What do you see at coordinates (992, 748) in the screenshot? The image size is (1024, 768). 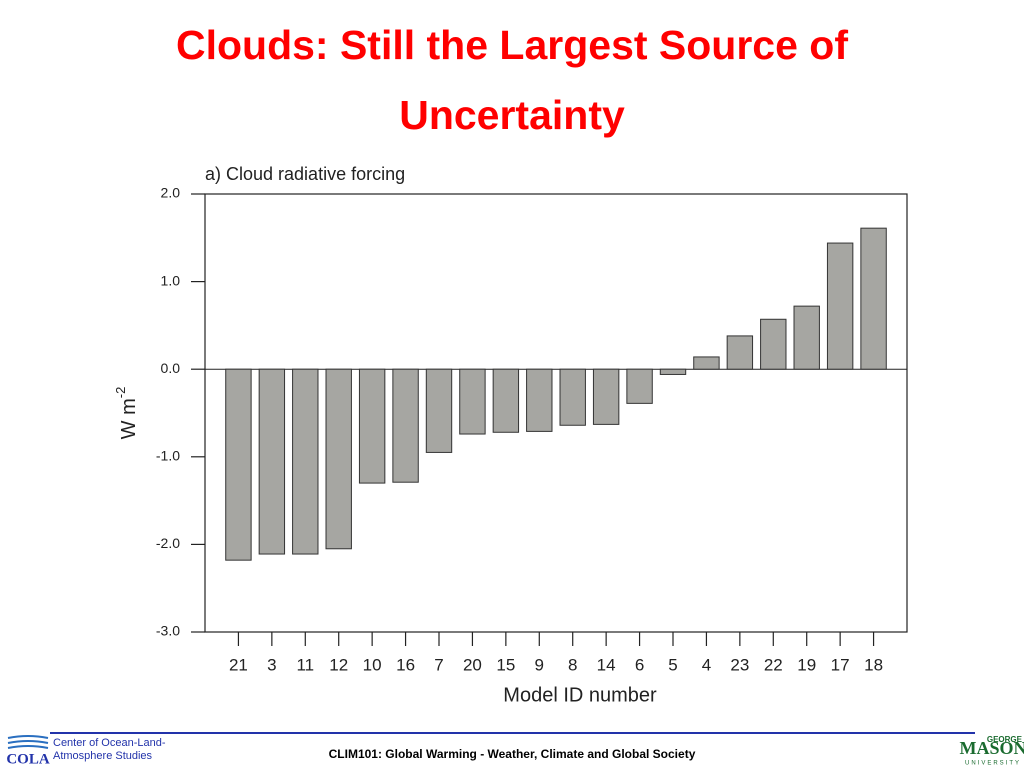 I see `university-name: MASON` at bounding box center [992, 748].